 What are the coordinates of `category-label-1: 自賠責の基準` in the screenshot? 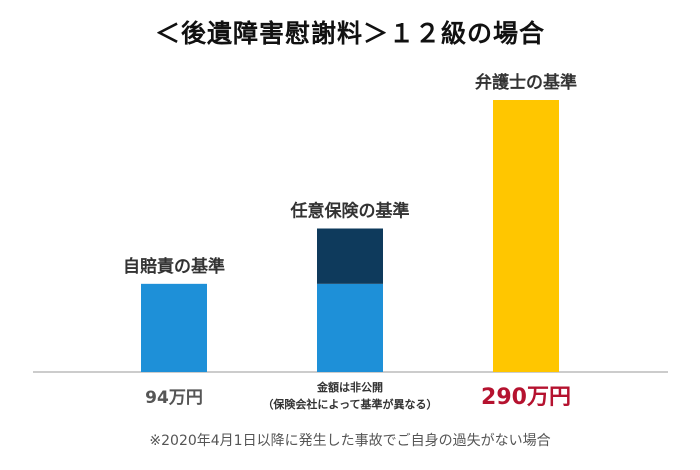 It's located at (174, 266).